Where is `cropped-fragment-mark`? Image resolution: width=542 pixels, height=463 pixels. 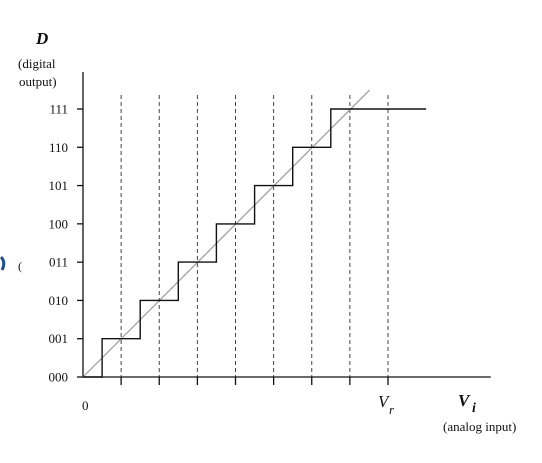
cropped-fragment-mark is located at coordinates (3, 263).